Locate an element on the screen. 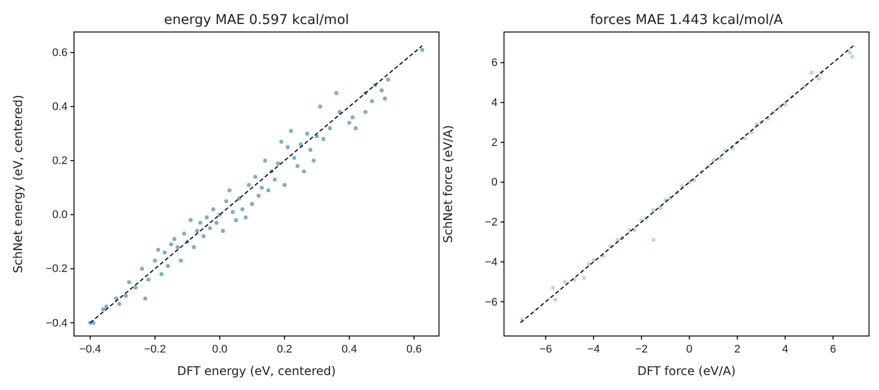  x-tick-label: 0.4 is located at coordinates (349, 349).